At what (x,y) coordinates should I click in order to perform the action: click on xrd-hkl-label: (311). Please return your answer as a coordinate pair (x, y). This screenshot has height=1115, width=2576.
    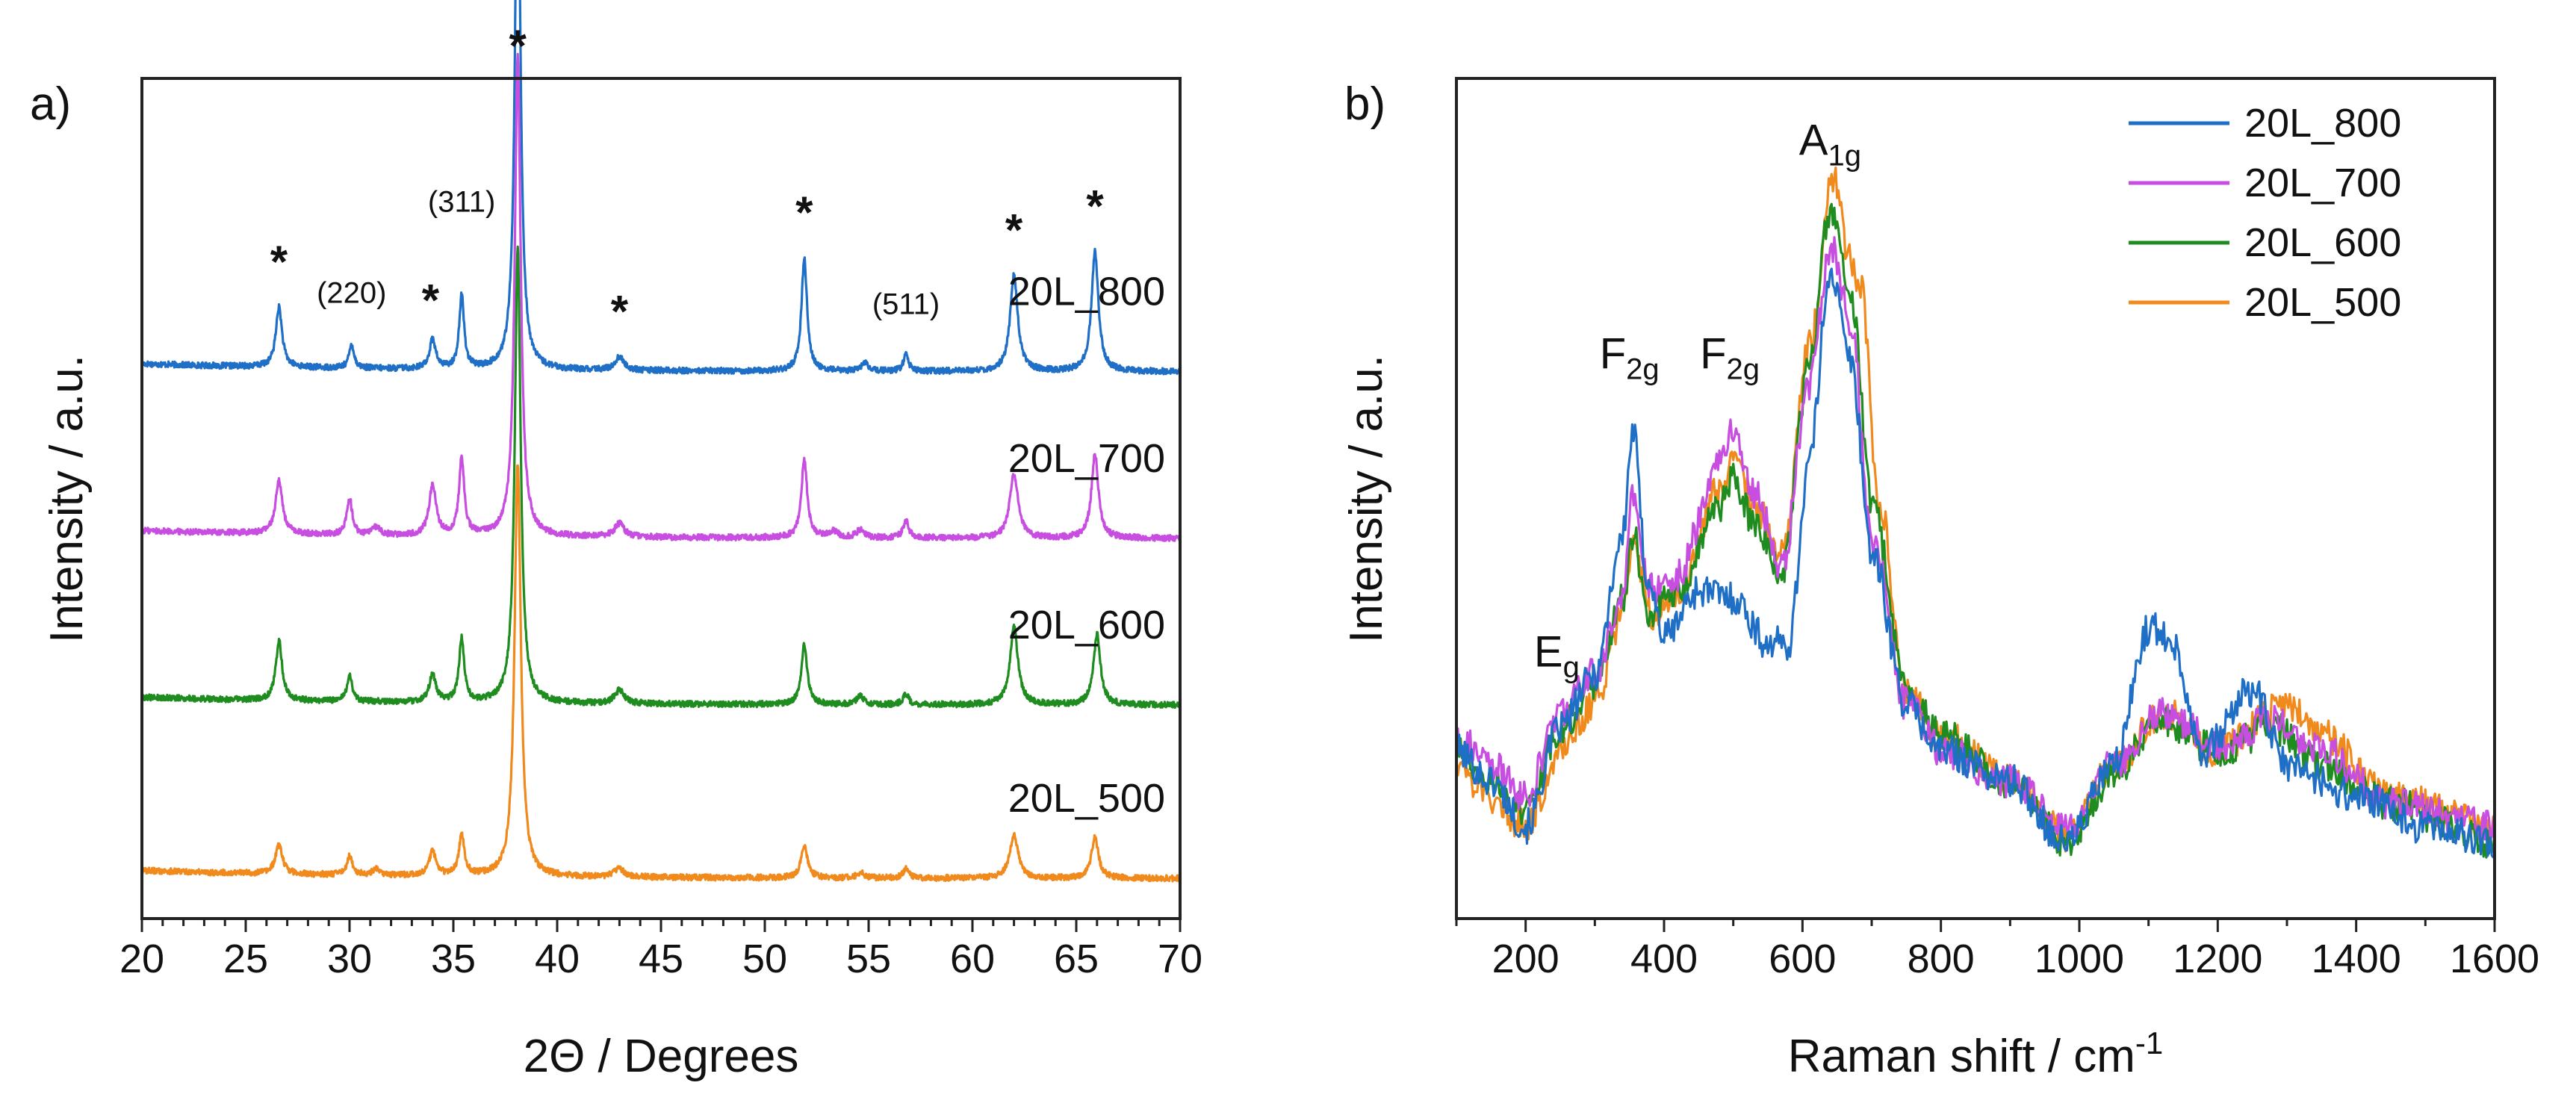
    Looking at the image, I should click on (462, 201).